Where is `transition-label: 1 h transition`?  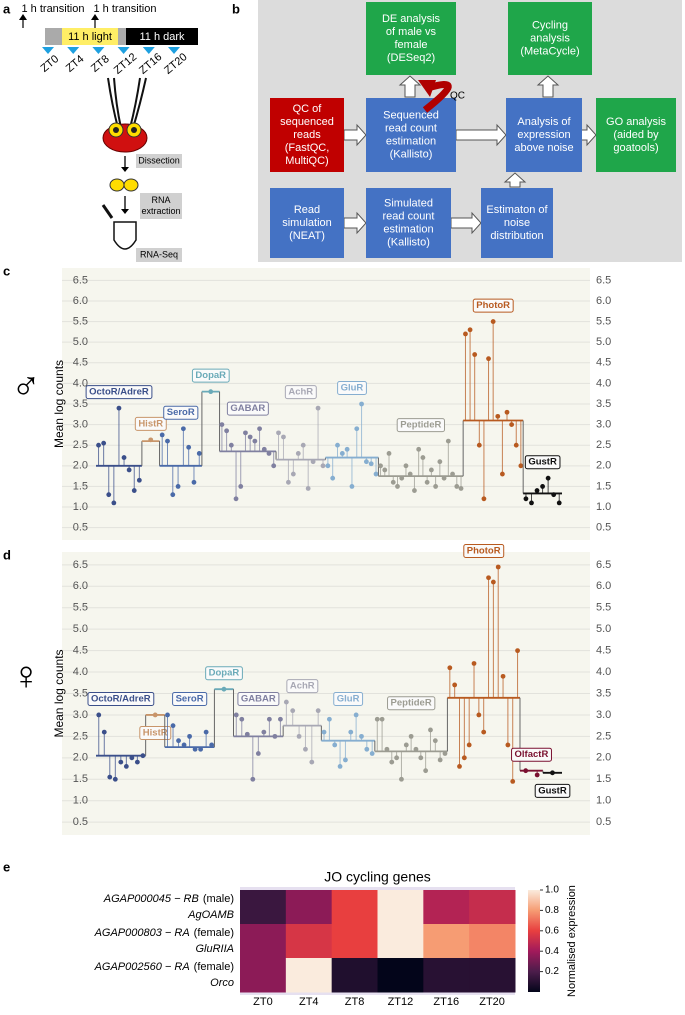 transition-label: 1 h transition is located at coordinates (53, 9).